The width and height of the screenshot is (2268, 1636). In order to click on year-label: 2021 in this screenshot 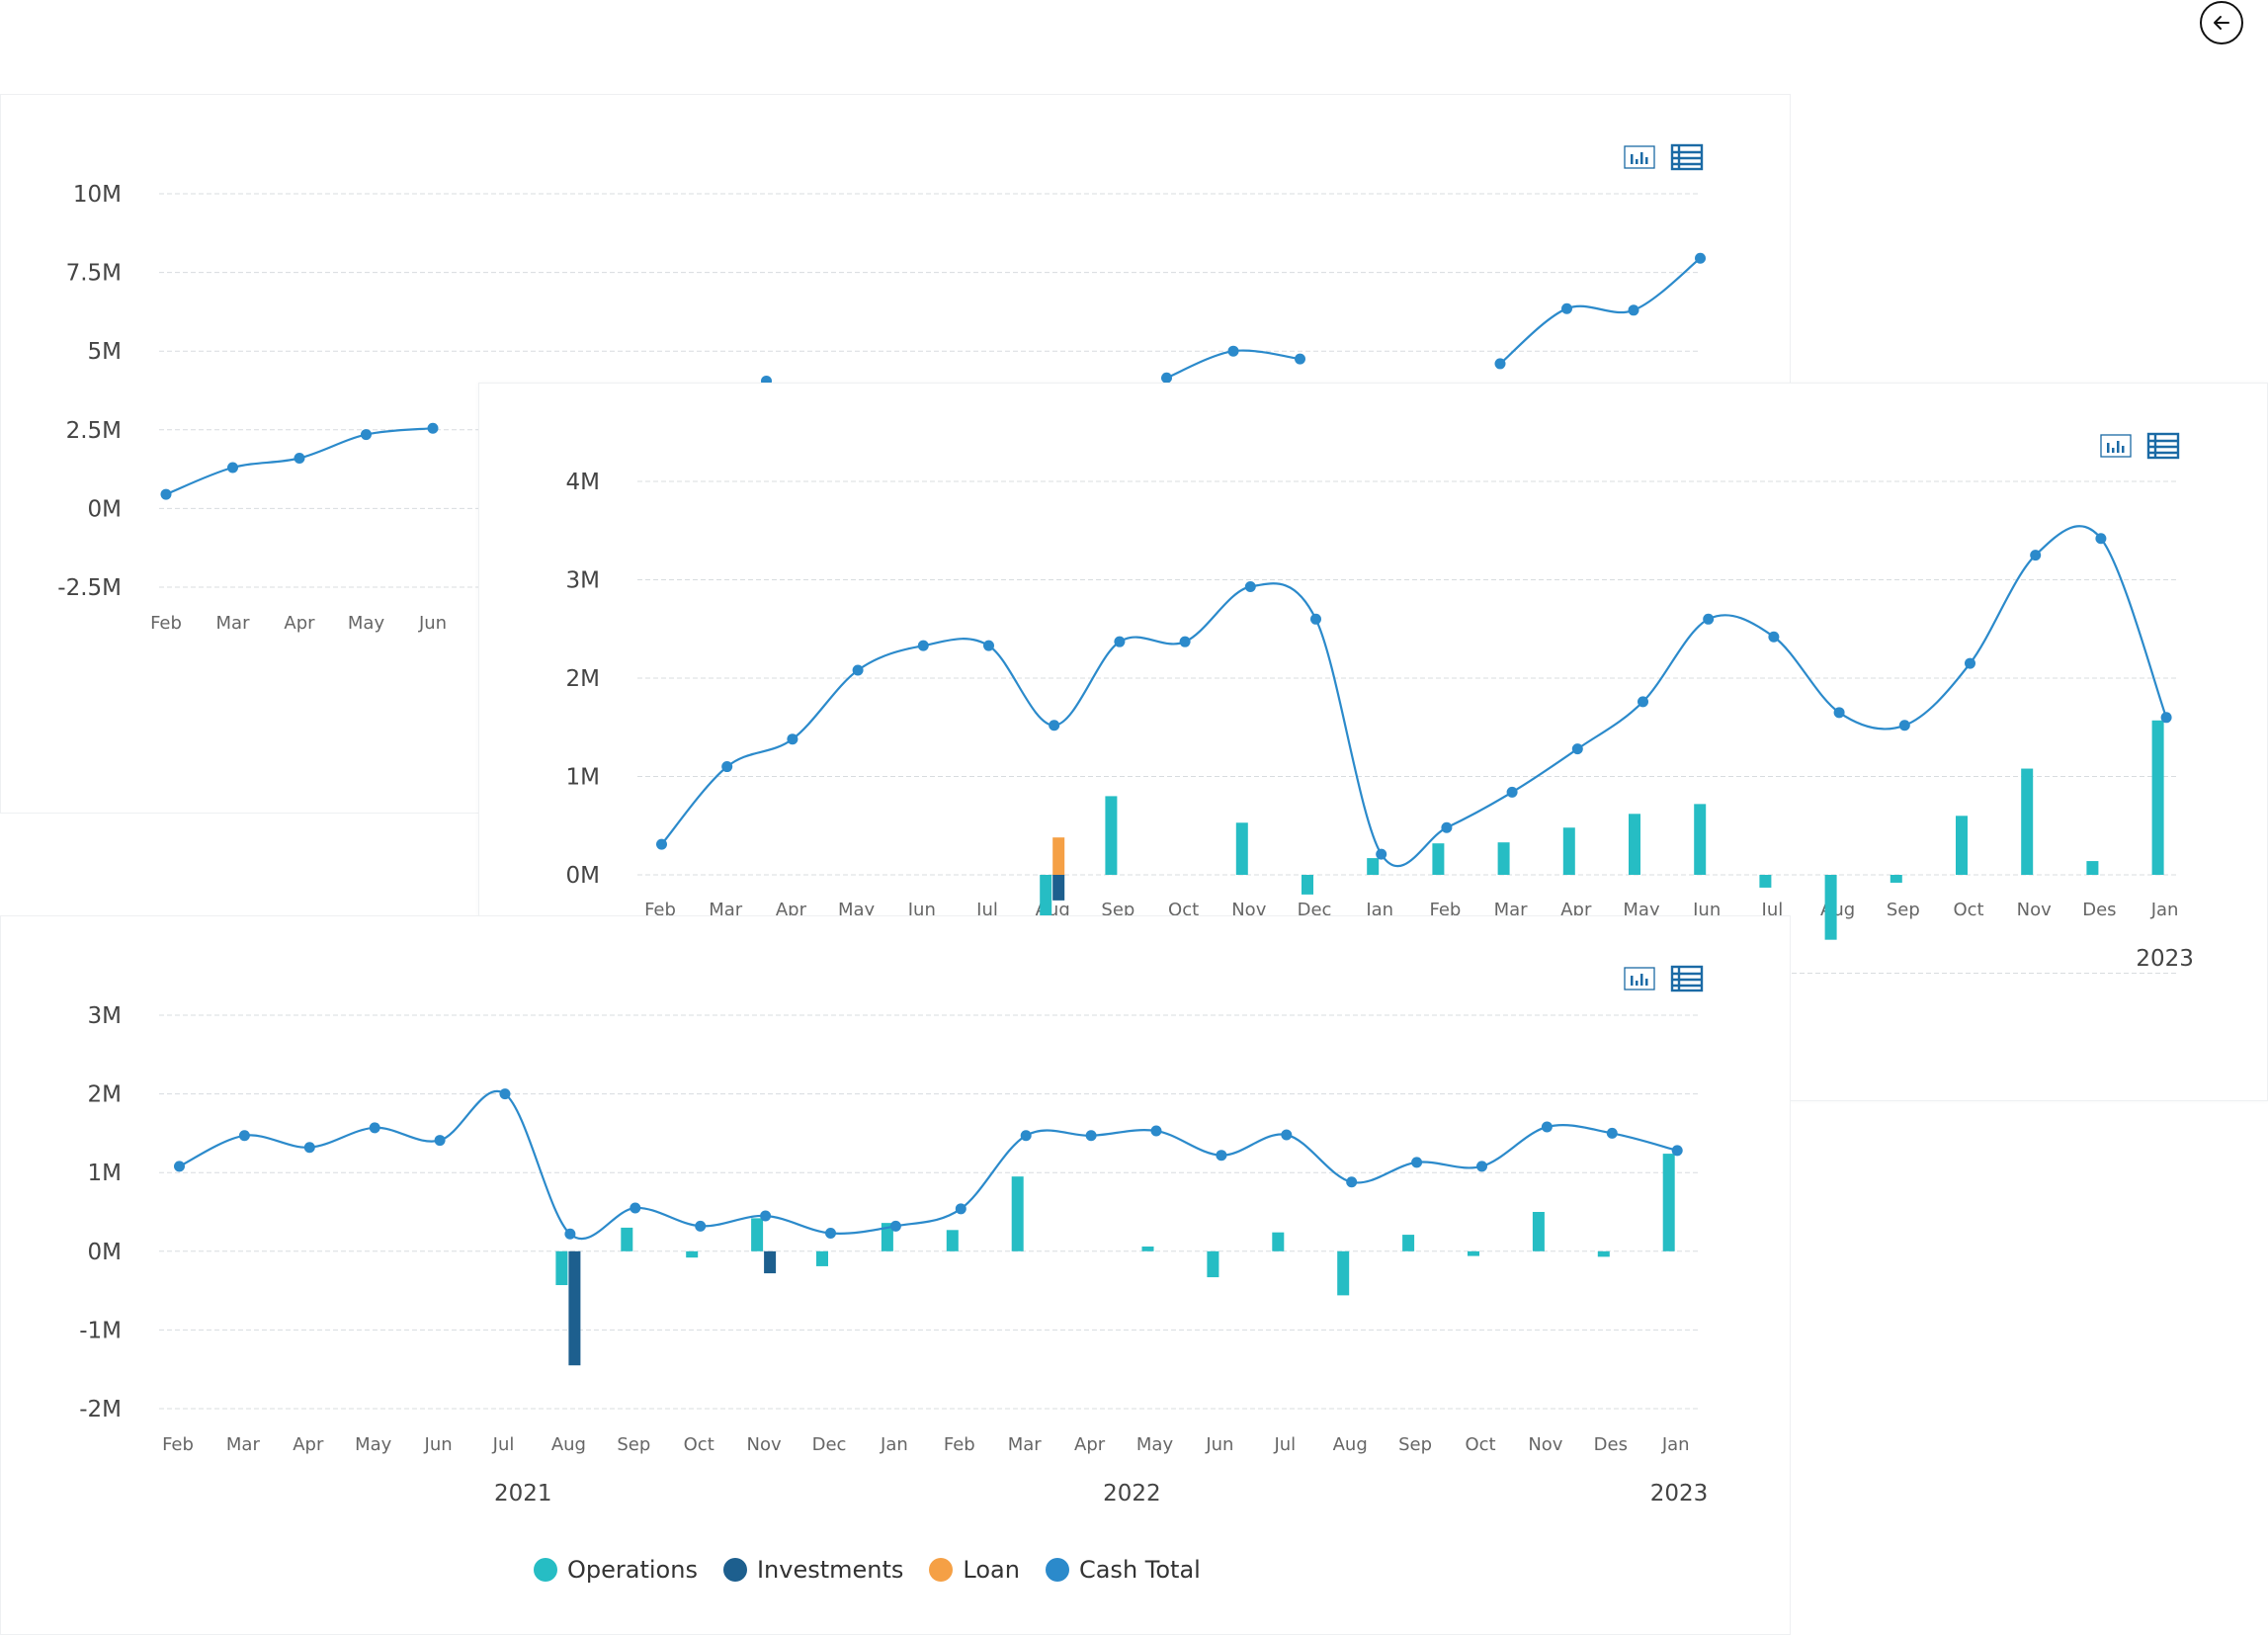, I will do `click(523, 1494)`.